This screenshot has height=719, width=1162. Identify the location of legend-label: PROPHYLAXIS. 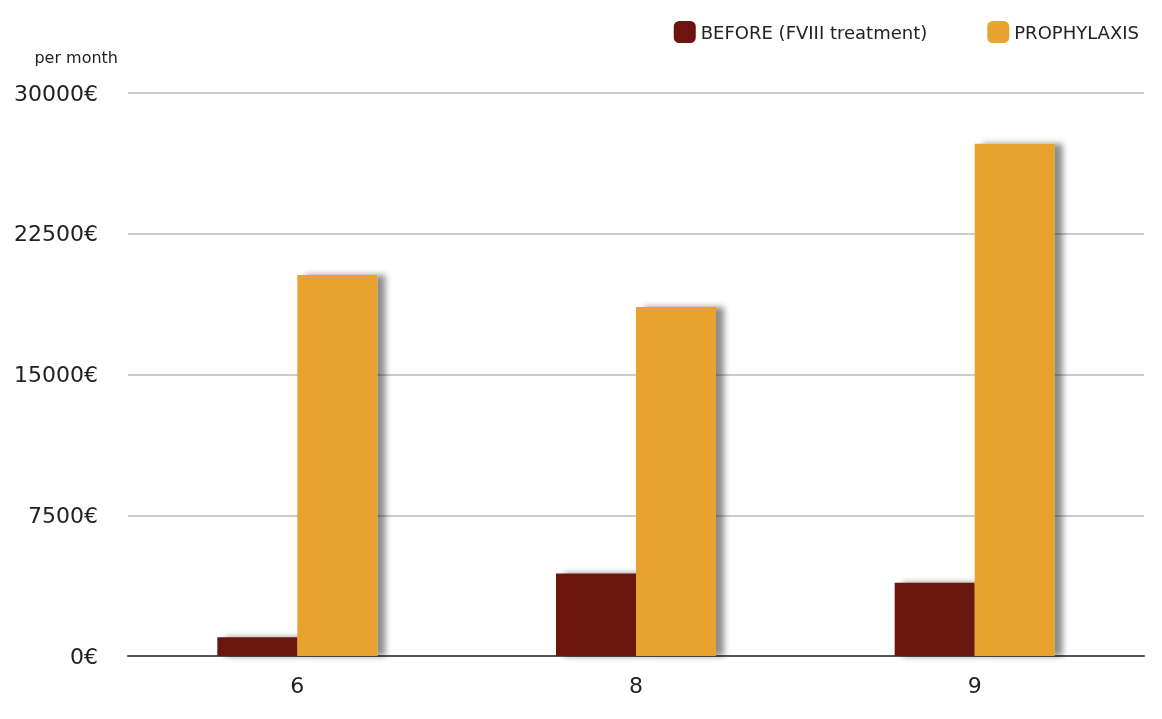
(1076, 32).